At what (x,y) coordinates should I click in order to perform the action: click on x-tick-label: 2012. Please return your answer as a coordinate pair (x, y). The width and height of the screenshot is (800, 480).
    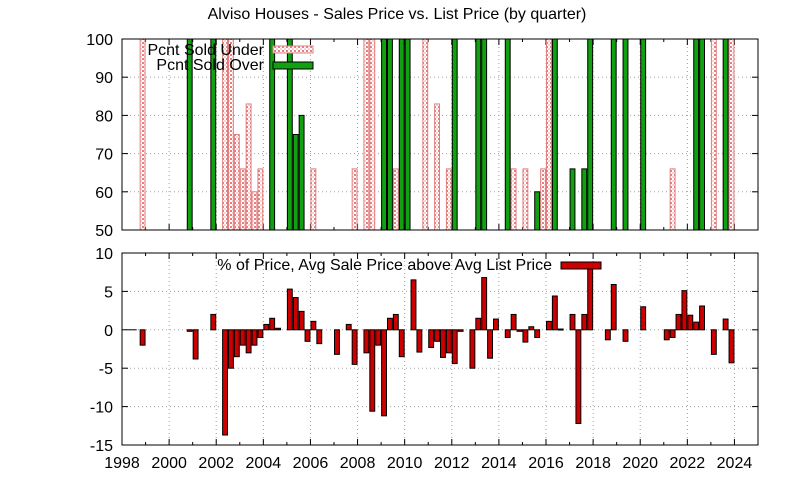
    Looking at the image, I should click on (452, 463).